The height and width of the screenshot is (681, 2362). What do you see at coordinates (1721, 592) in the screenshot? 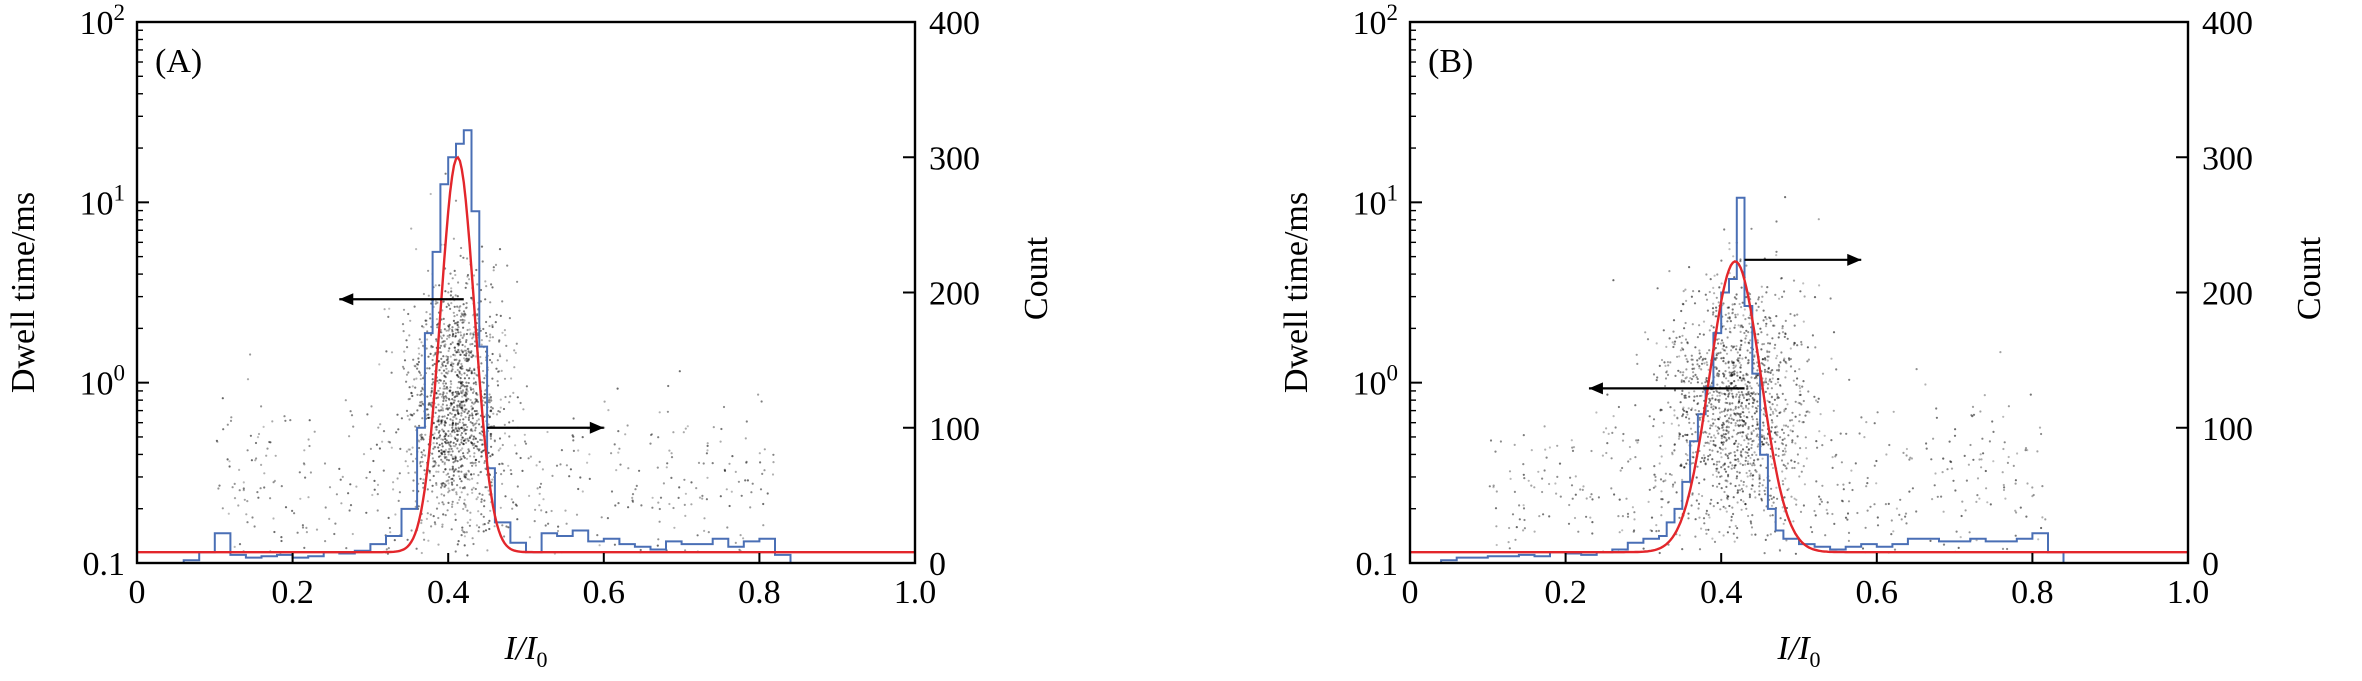
I see `x-tick-label: 0.4` at bounding box center [1721, 592].